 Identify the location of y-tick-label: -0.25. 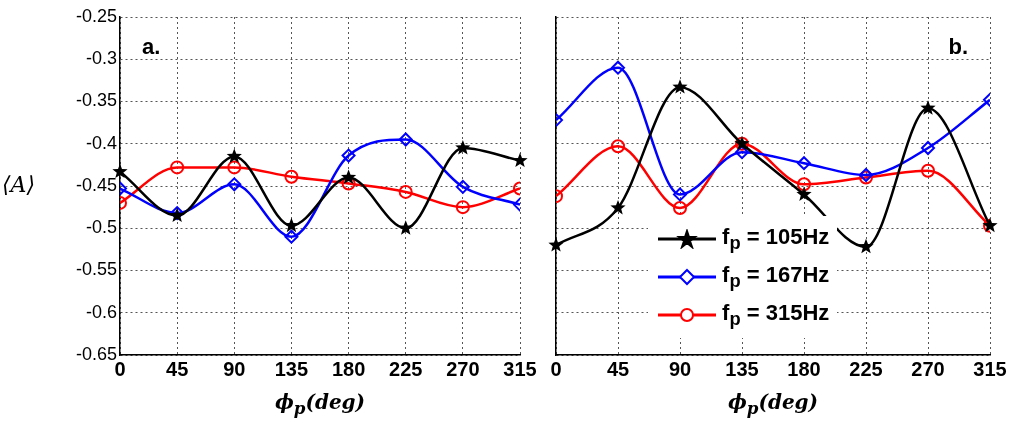
(96, 15).